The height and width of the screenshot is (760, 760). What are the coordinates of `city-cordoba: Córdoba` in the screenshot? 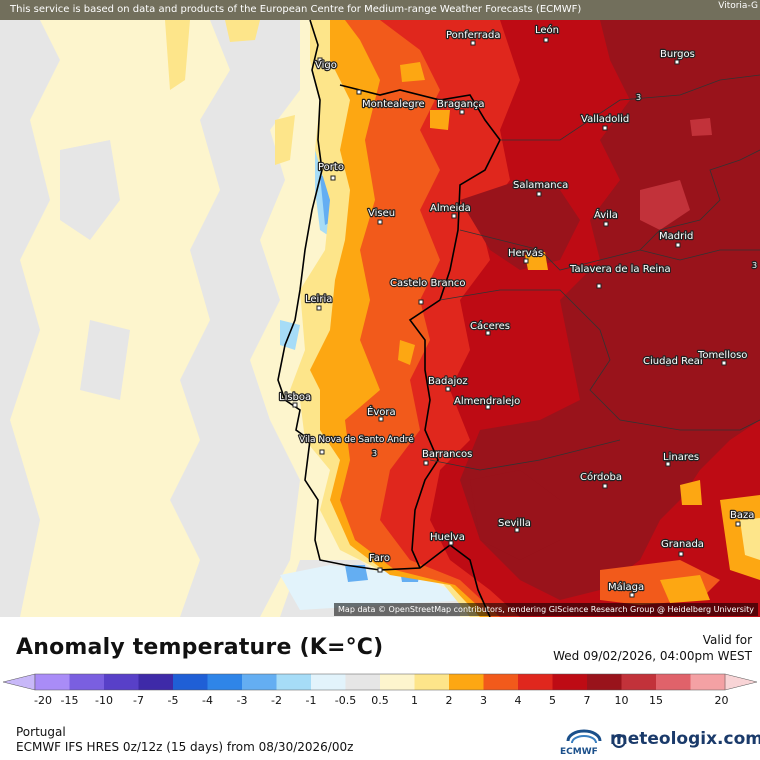 It's located at (601, 477).